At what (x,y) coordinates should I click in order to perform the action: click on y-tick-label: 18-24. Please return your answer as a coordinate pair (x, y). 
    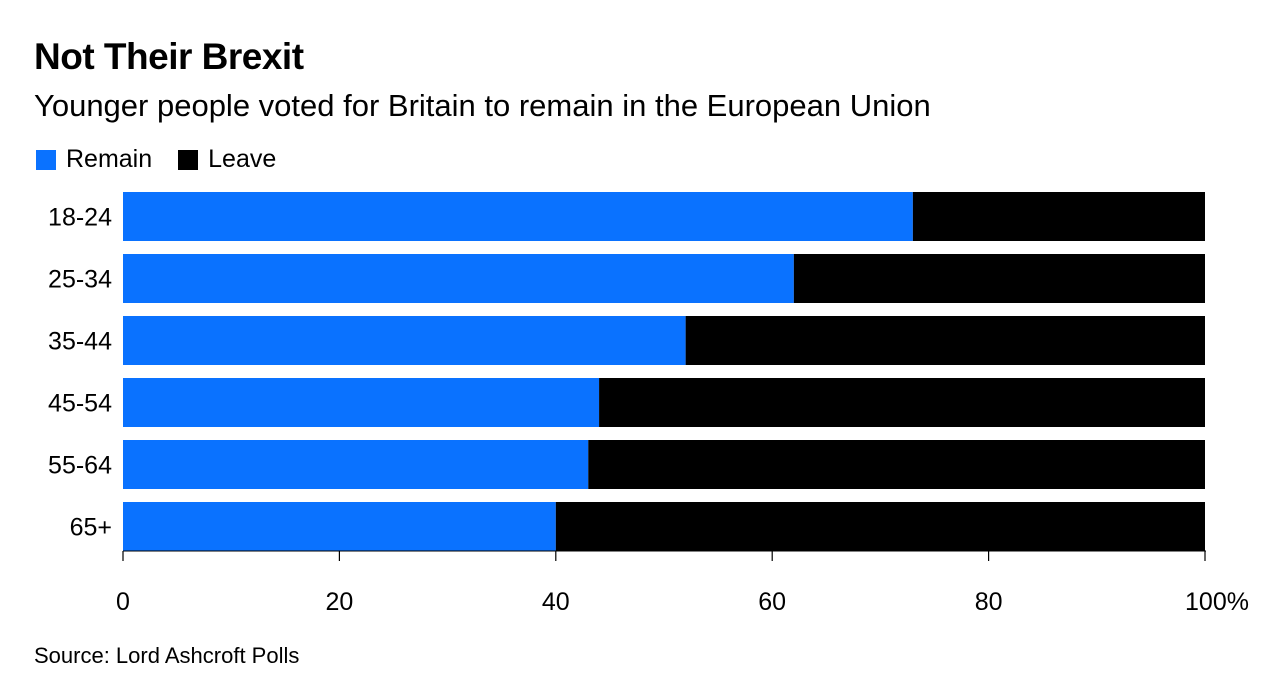
    Looking at the image, I should click on (80, 218).